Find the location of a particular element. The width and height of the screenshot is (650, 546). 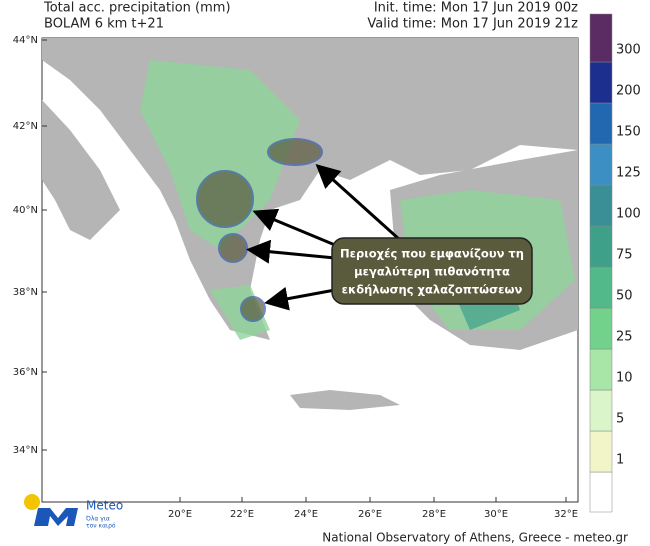

colorbar-label: 150 is located at coordinates (628, 132).